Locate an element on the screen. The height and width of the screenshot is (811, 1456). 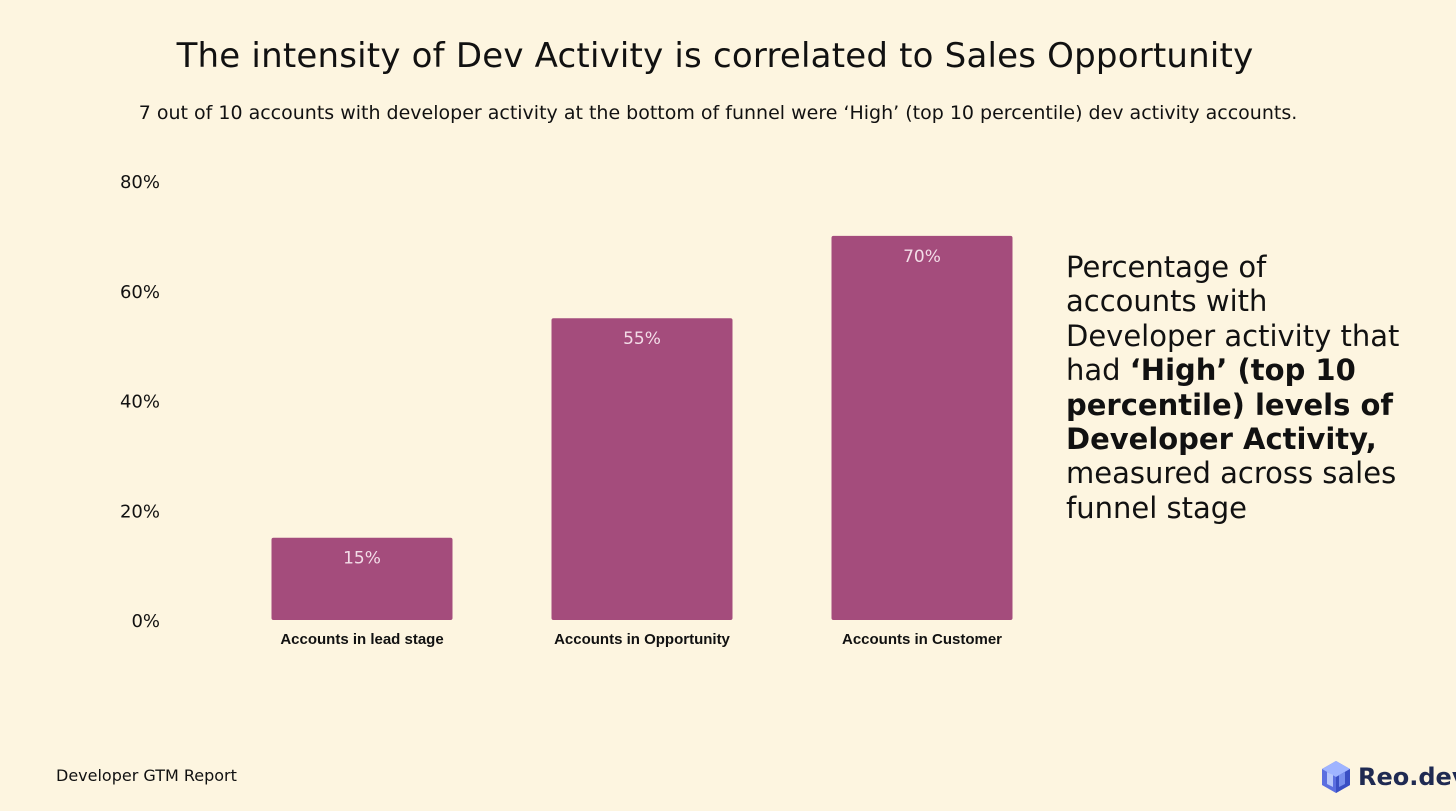
reo-cube-logo-icon is located at coordinates (1336, 777).